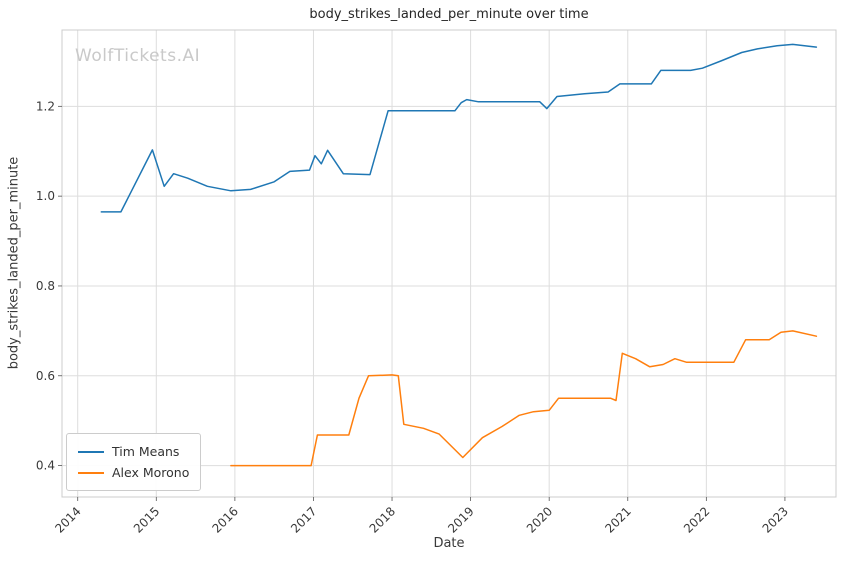 This screenshot has height=561, width=844. I want to click on legend-label: Tim Means, so click(146, 451).